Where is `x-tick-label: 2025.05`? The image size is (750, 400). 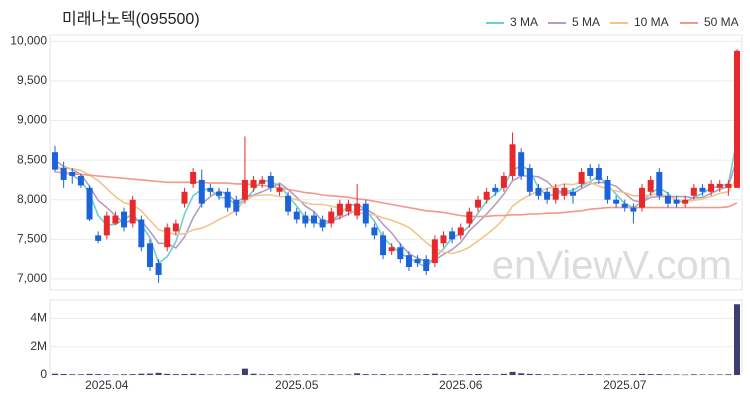
x-tick-label: 2025.05 is located at coordinates (297, 385).